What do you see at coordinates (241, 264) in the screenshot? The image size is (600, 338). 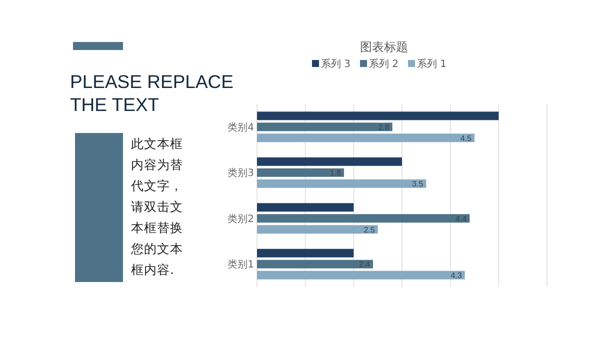 I see `y-tick-label: 类别1` at bounding box center [241, 264].